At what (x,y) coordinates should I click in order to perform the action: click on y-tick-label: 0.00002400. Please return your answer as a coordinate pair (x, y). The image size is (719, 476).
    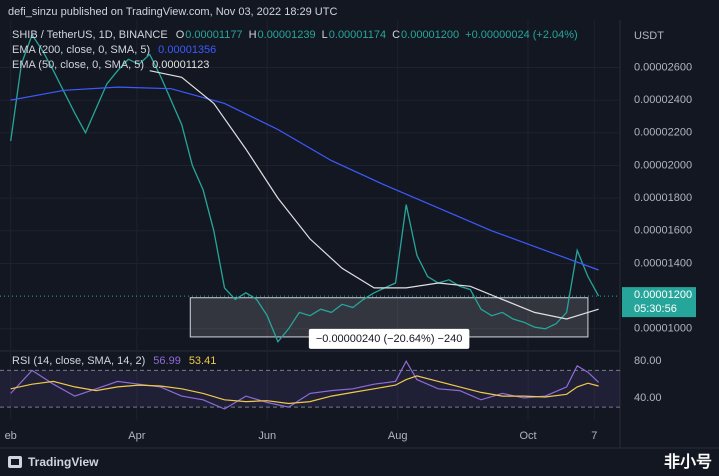
    Looking at the image, I should click on (663, 100).